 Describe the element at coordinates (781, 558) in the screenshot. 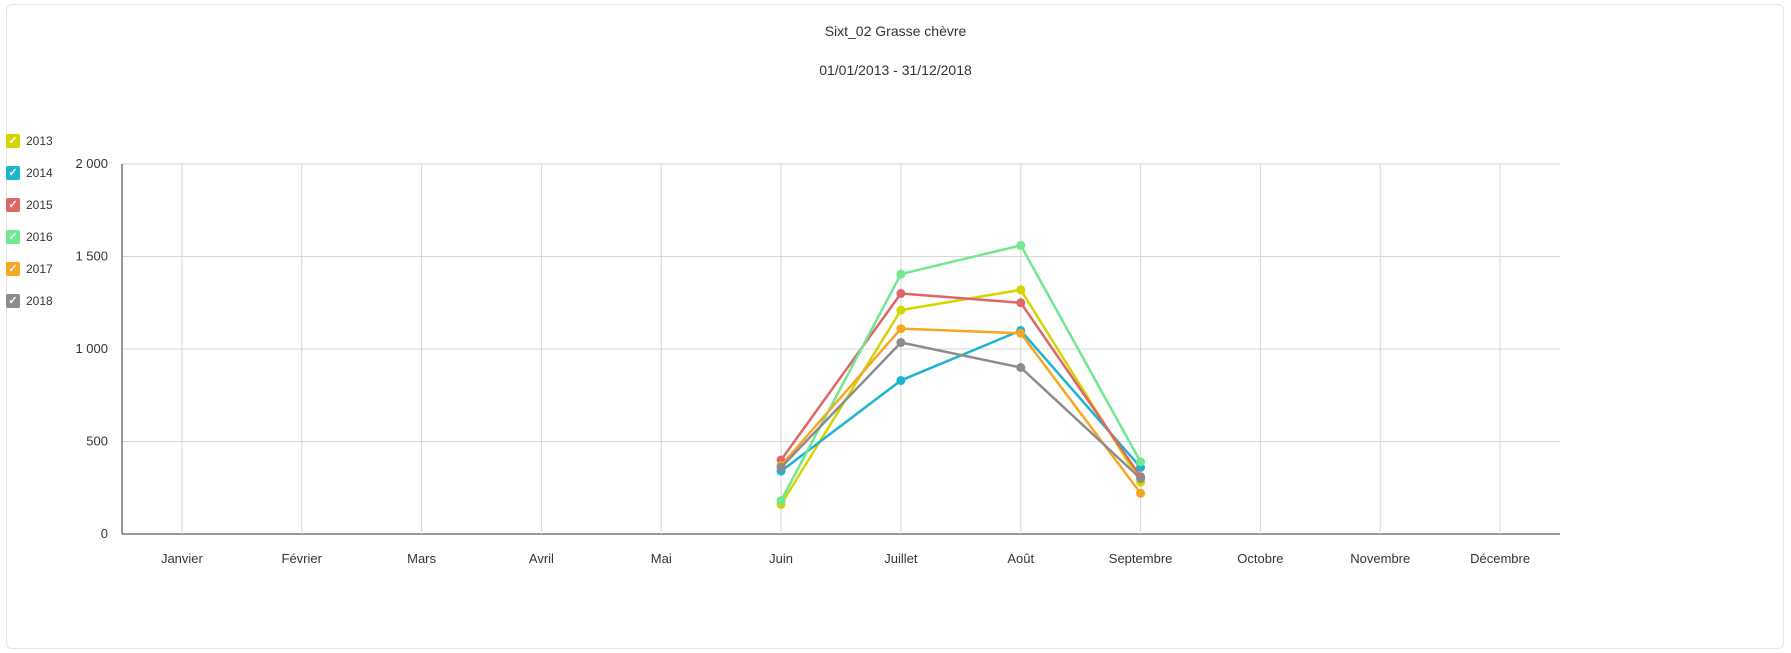

I see `x-tick-label: Juin` at that location.